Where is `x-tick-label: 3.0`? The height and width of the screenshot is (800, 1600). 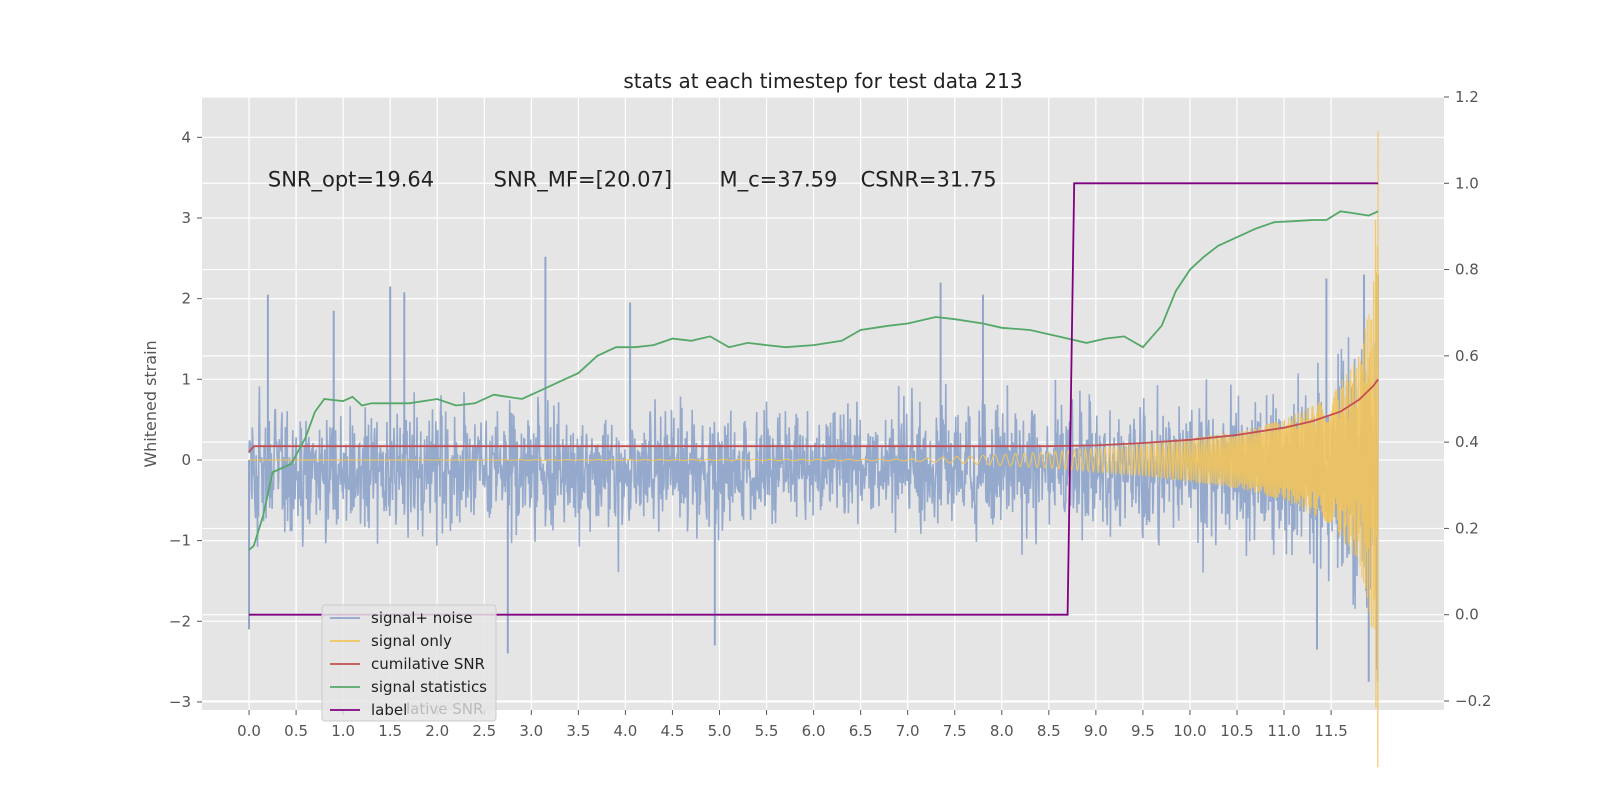 x-tick-label: 3.0 is located at coordinates (531, 731).